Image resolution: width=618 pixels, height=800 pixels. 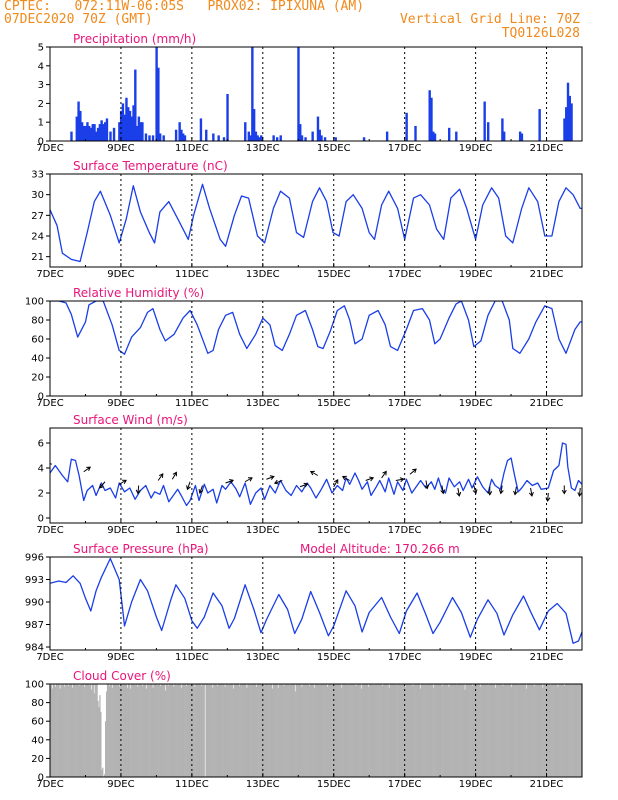 What do you see at coordinates (34, 625) in the screenshot?
I see `y-tick-label: 987` at bounding box center [34, 625].